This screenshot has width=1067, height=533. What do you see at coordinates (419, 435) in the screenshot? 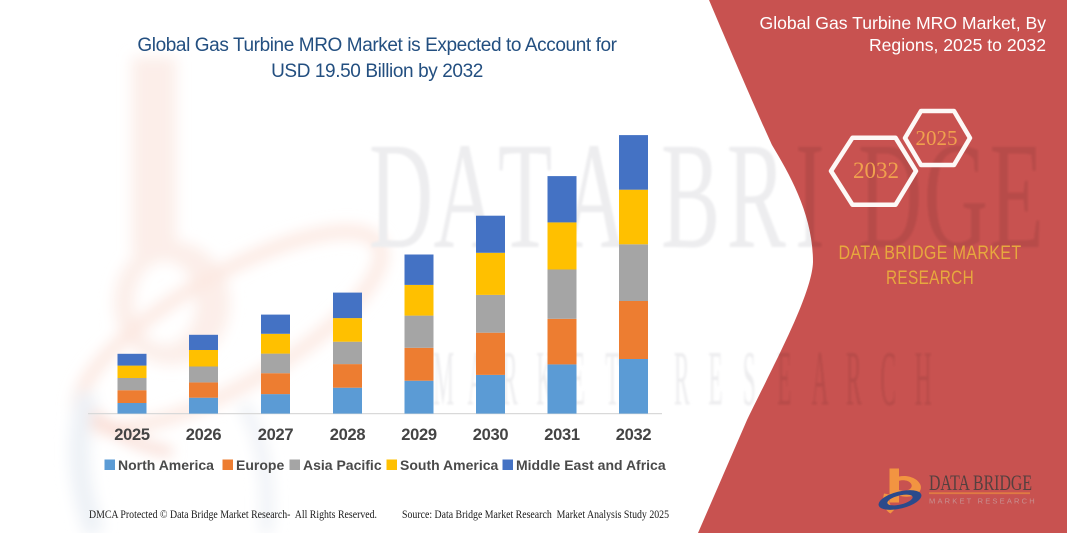
I see `svg-text: 2029` at bounding box center [419, 435].